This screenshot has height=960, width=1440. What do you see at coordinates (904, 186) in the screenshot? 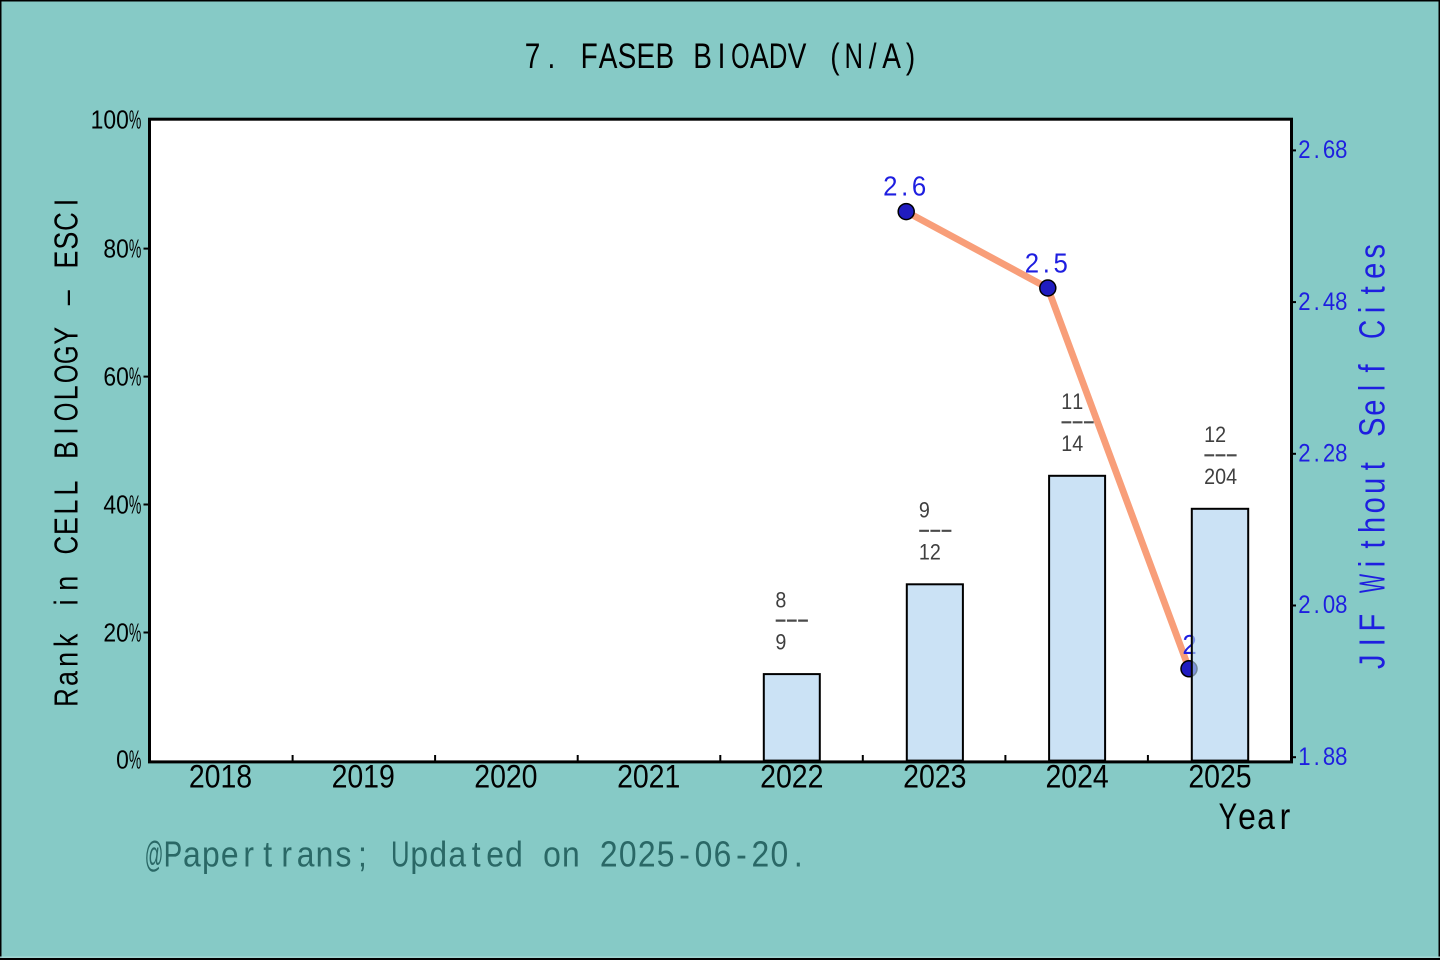
I see `svg-text: 2.6` at bounding box center [904, 186].